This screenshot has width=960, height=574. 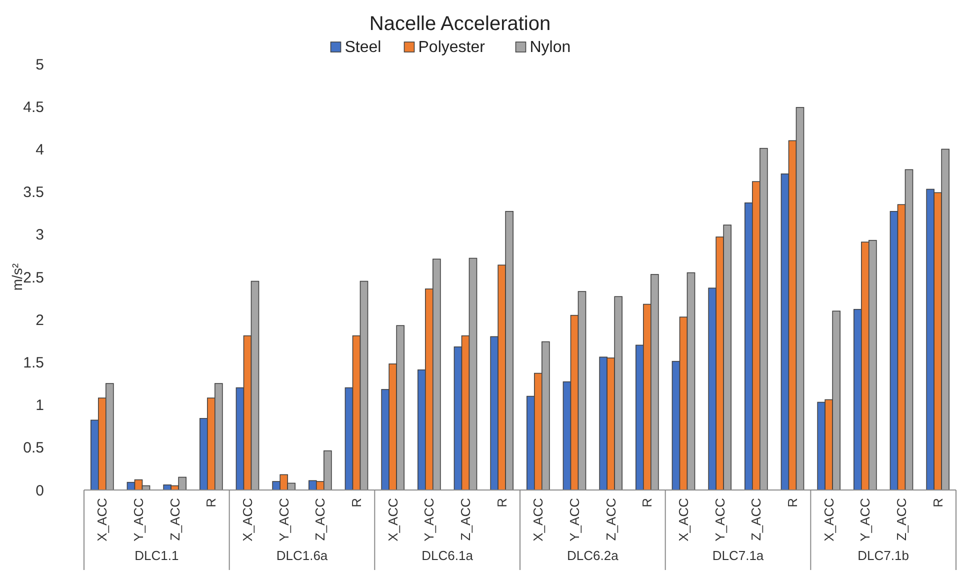 What do you see at coordinates (460, 24) in the screenshot?
I see `chart-title: Nacelle Acceleration` at bounding box center [460, 24].